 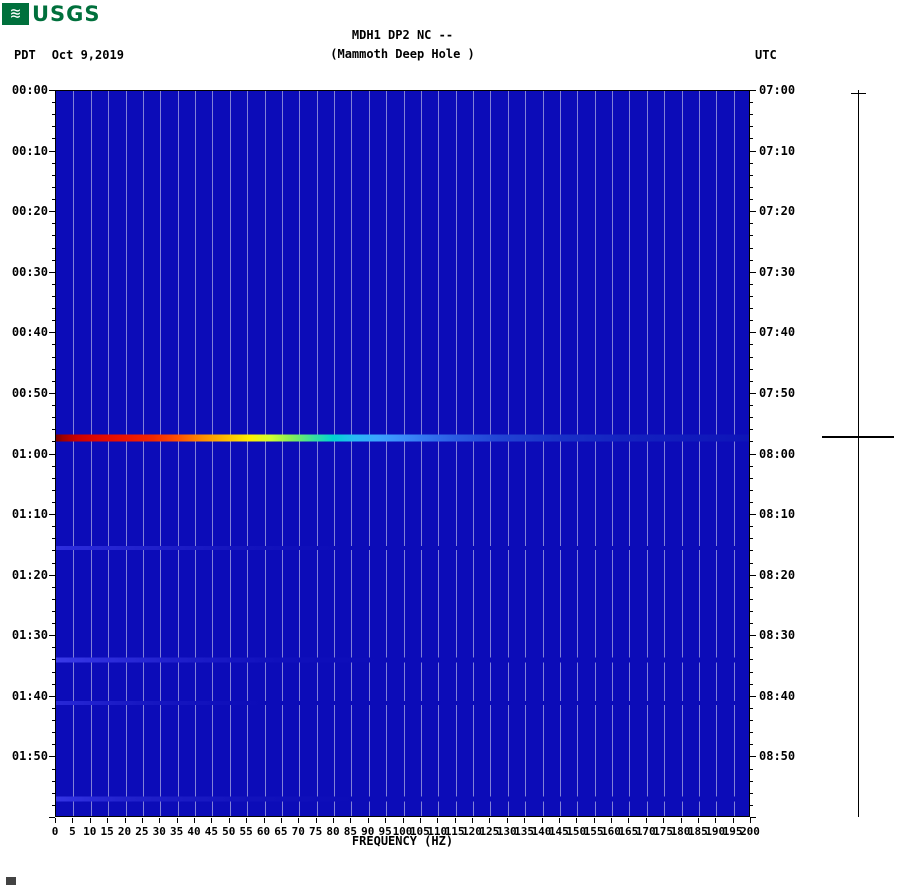 I want to click on gridline-60hz, so click(x=265, y=453).